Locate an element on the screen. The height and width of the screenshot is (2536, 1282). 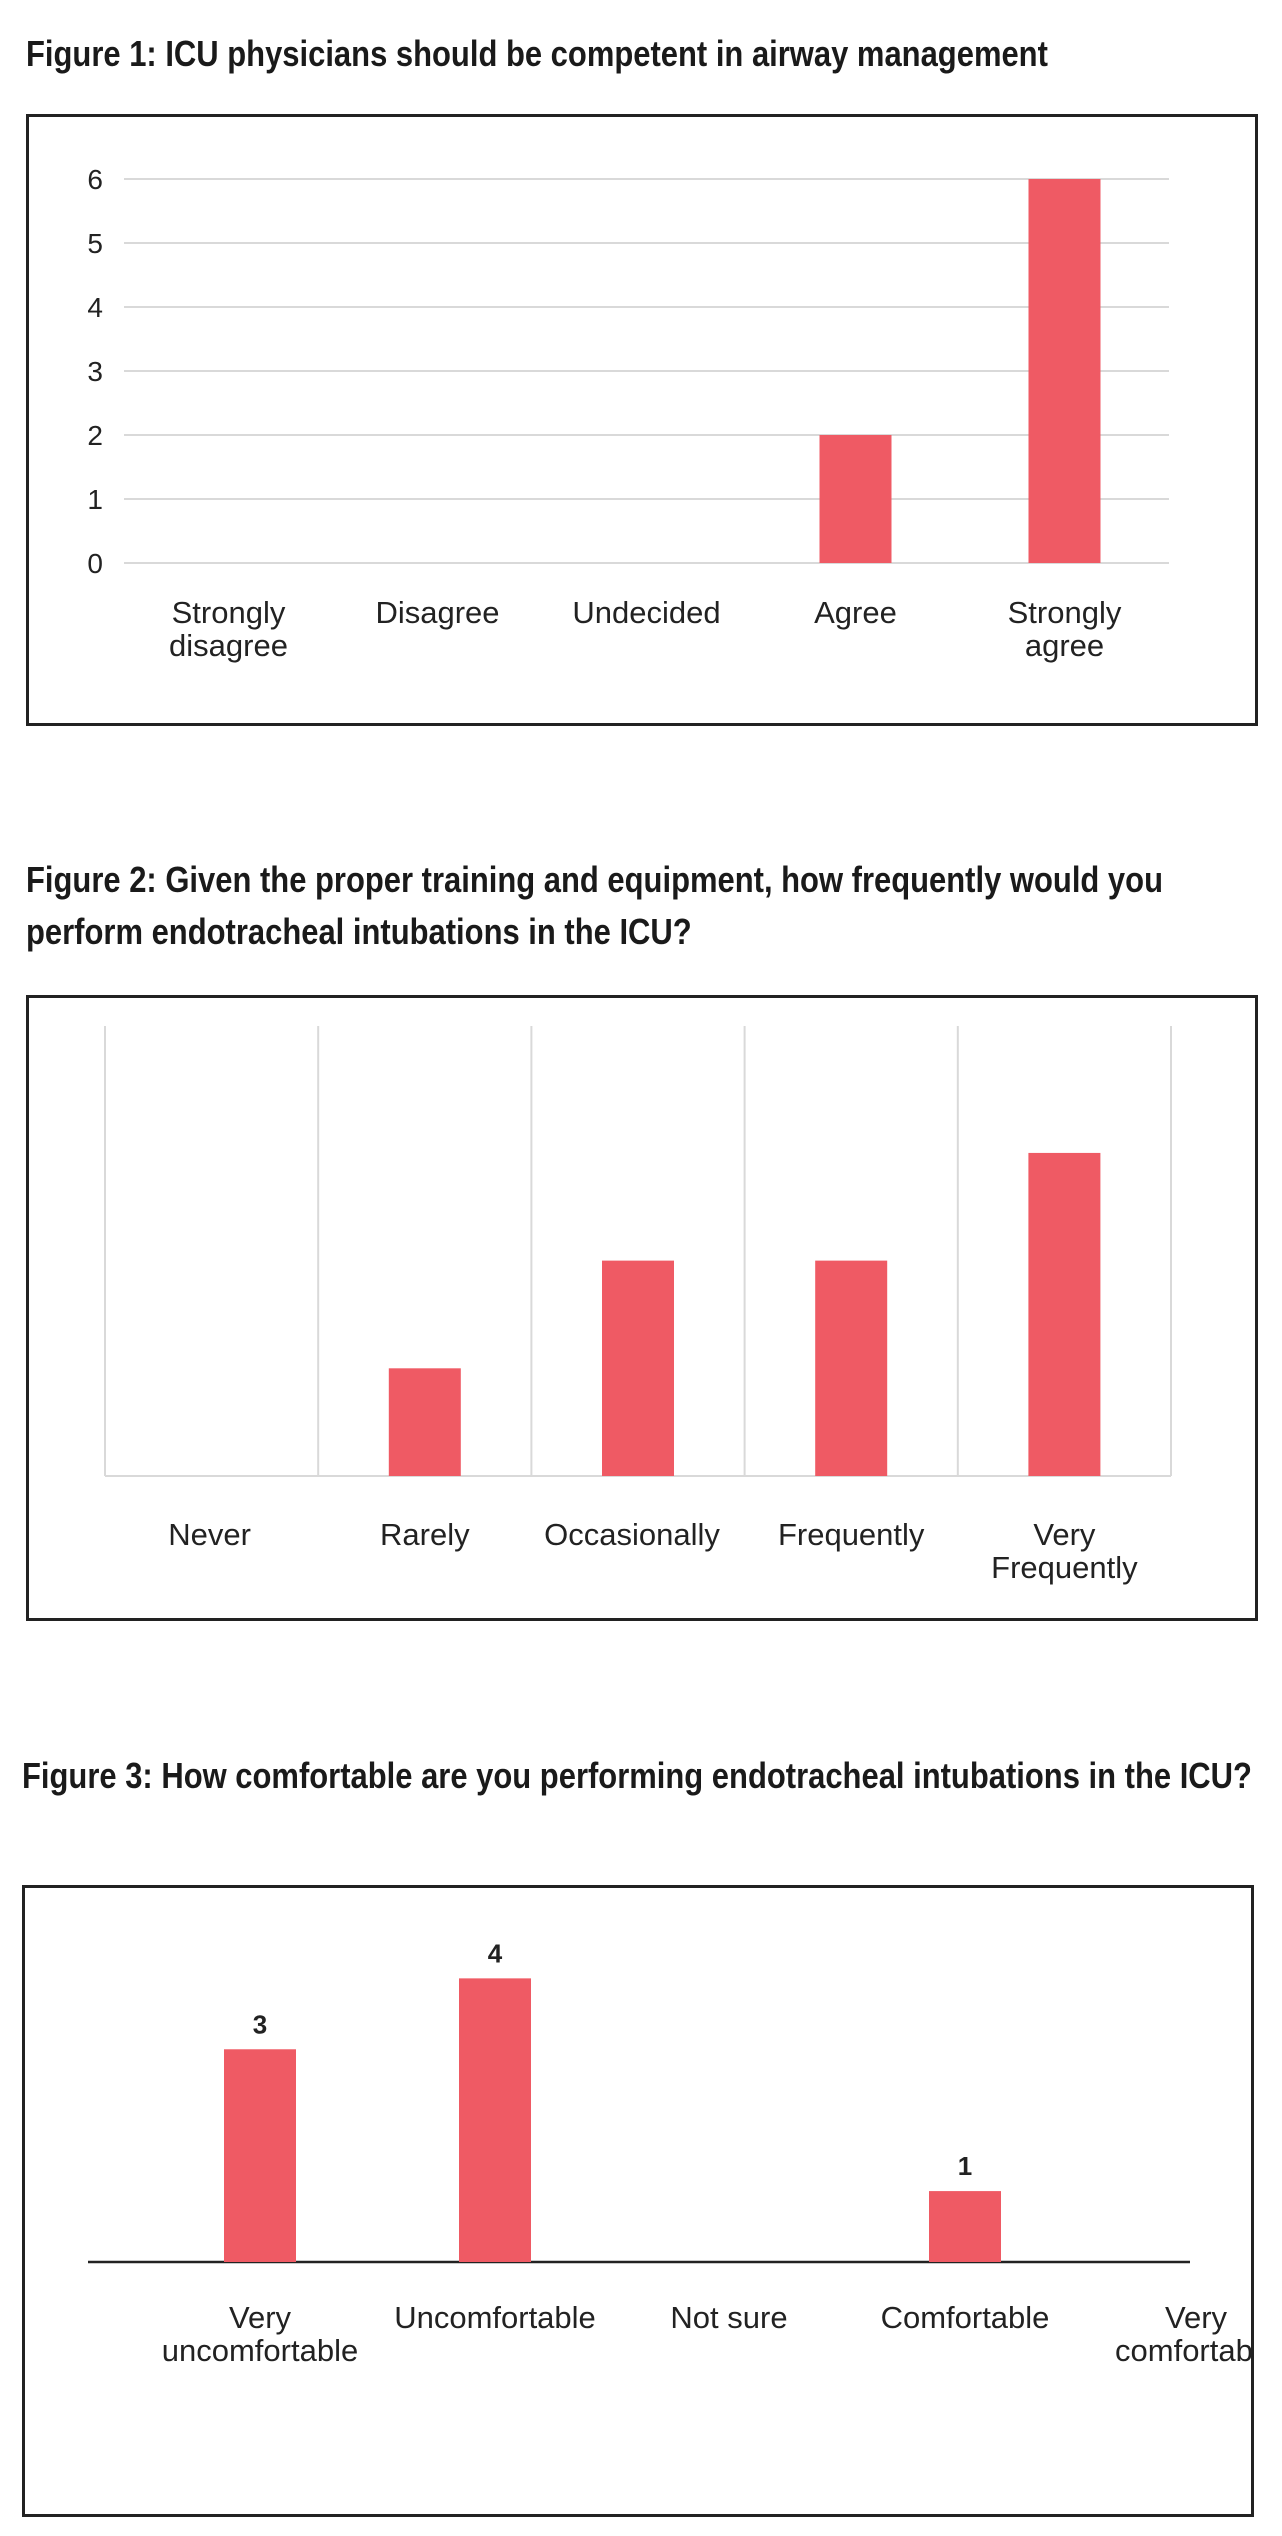
x-category-label: comfortable is located at coordinates (1183, 2350).